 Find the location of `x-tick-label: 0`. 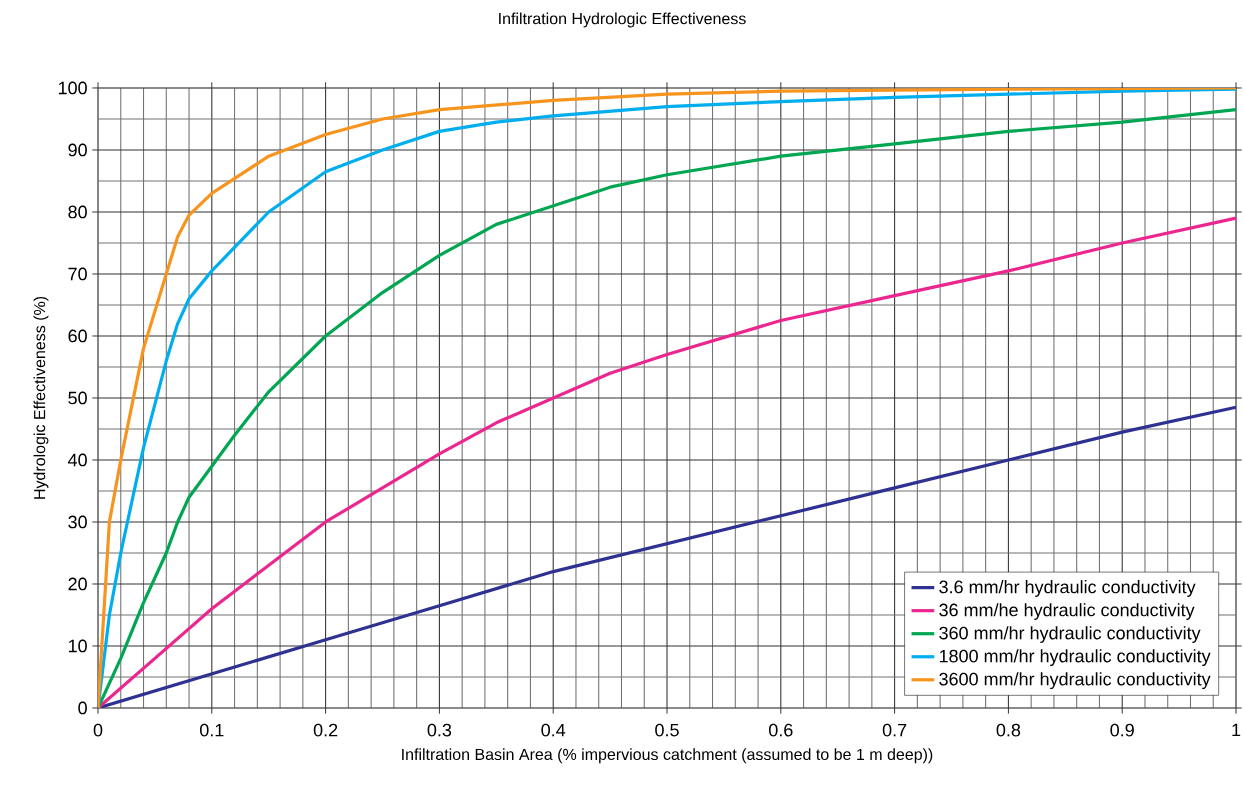

x-tick-label: 0 is located at coordinates (98, 730).